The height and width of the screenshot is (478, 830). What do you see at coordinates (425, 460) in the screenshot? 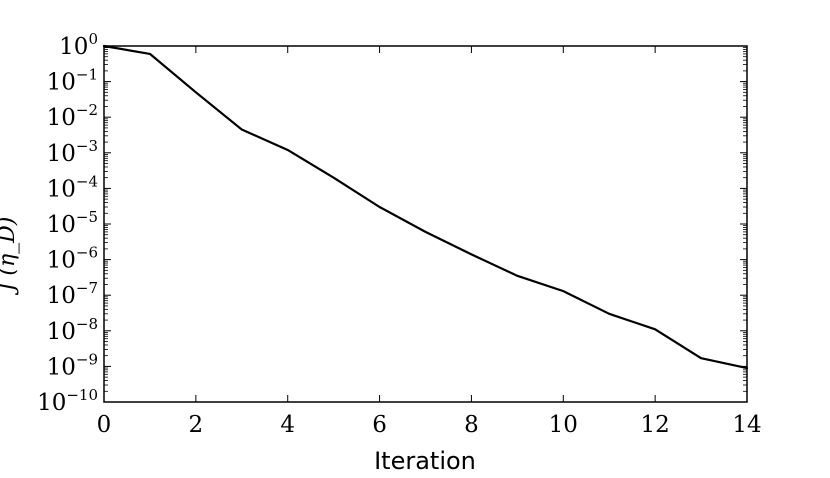
I see `x-axis-label: Iteration` at bounding box center [425, 460].